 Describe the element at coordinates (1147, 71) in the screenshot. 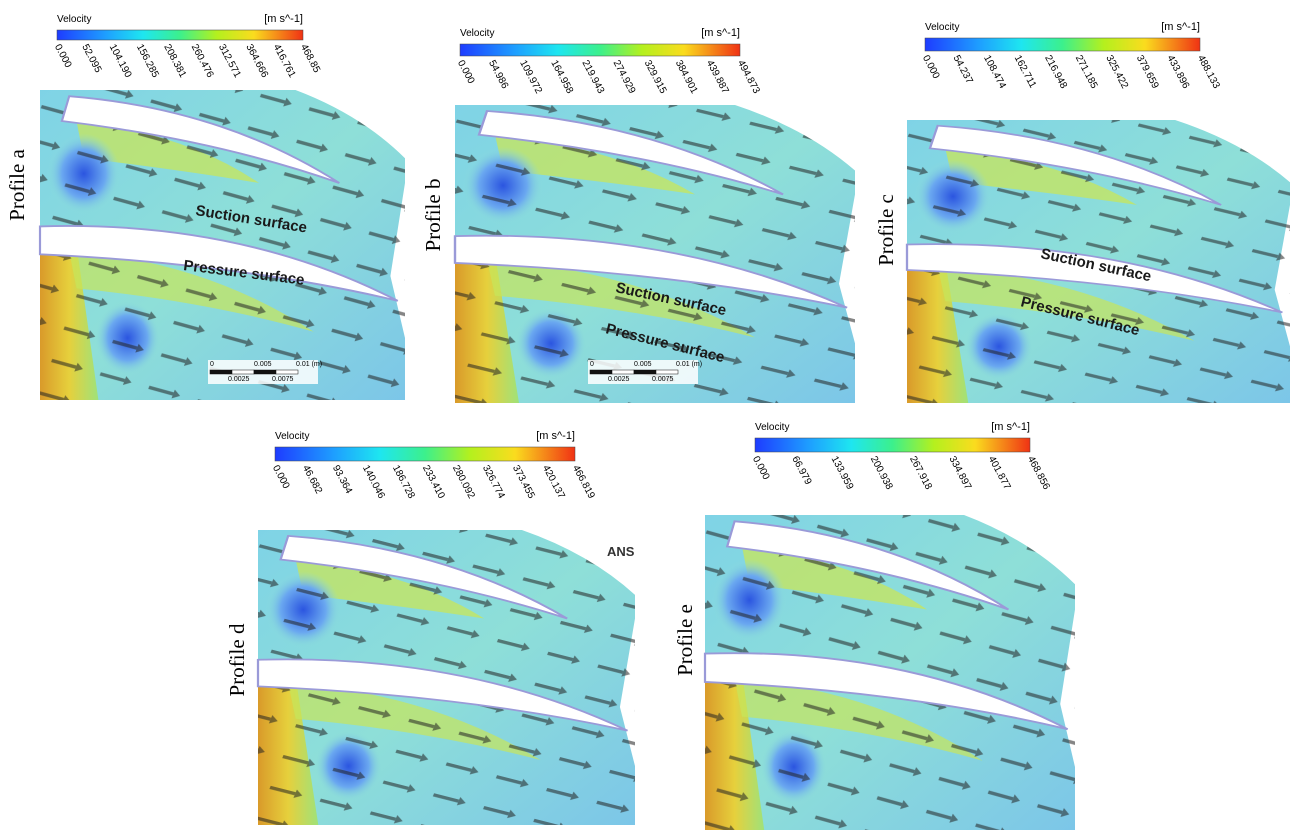

I see `colorbar-tick-label: 379.659` at that location.